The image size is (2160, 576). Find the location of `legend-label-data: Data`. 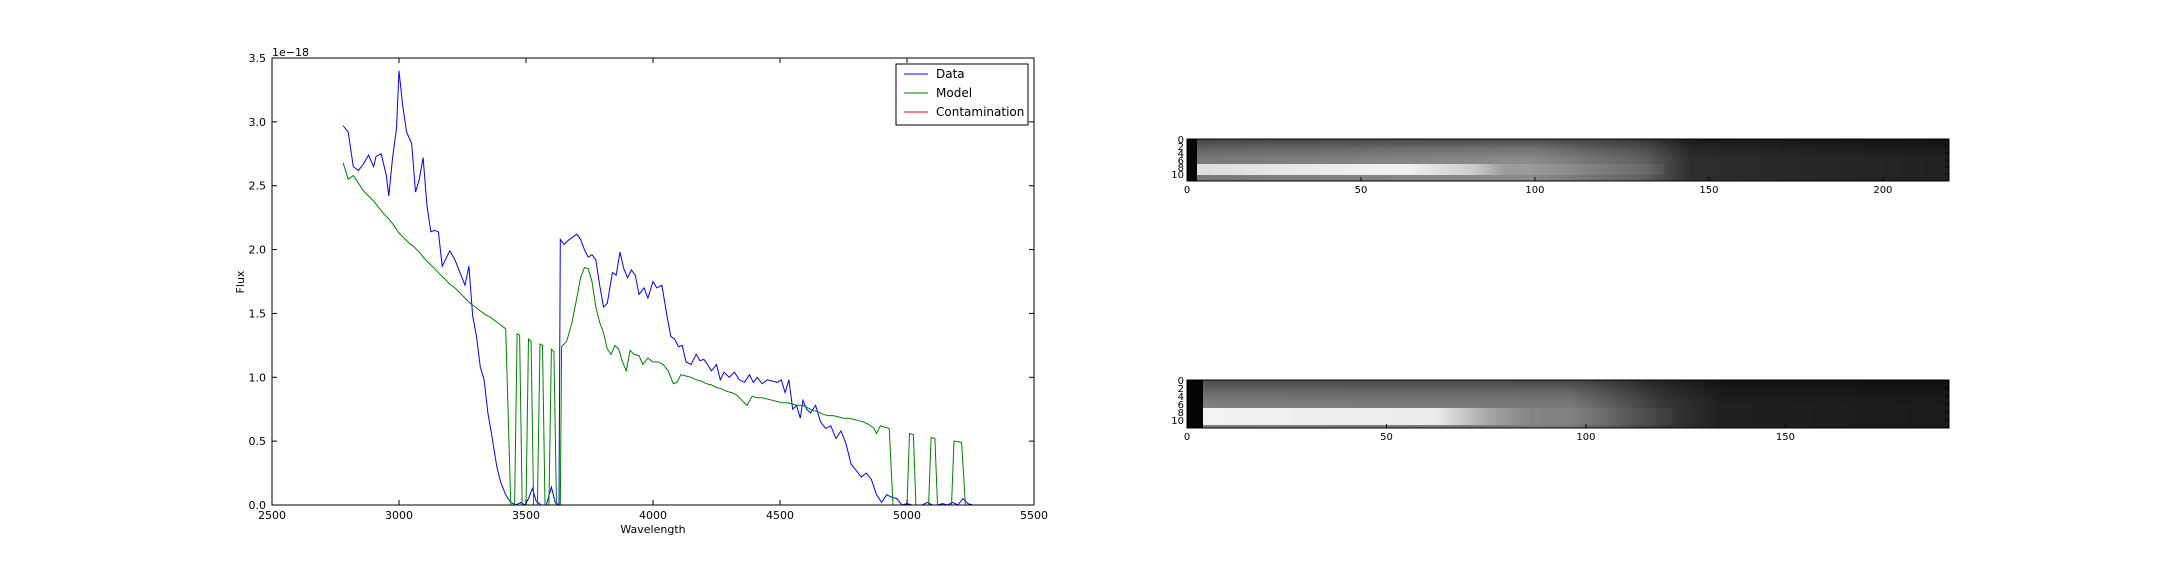

legend-label-data: Data is located at coordinates (950, 74).